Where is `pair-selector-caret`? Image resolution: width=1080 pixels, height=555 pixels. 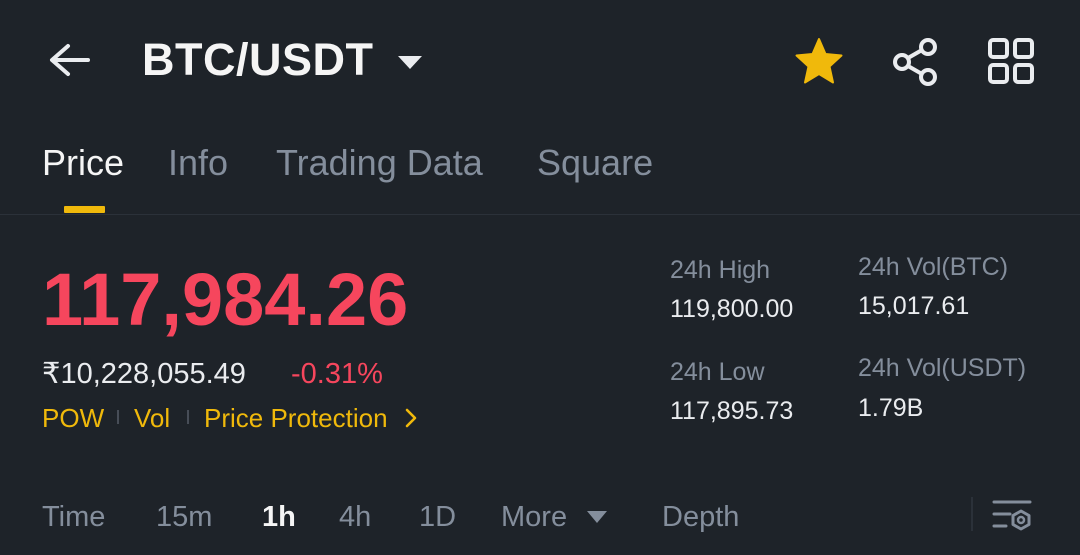 pair-selector-caret is located at coordinates (410, 62).